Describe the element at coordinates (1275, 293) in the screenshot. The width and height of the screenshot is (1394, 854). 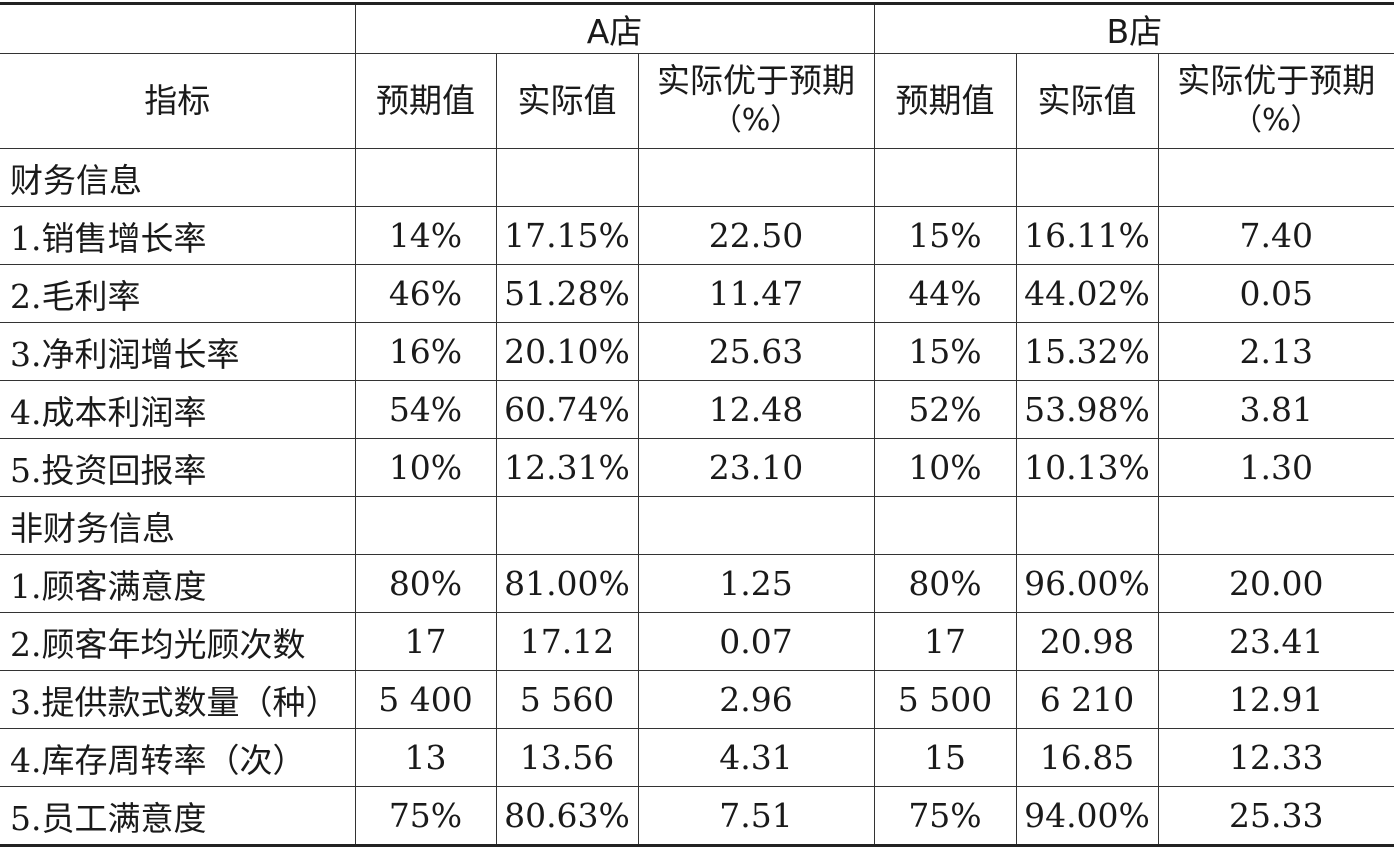
I see `b-better-cell: 0.05` at that location.